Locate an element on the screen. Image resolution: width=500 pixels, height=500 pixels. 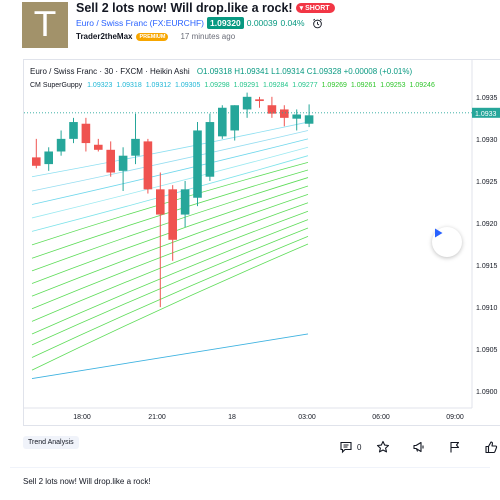
ema-line is located at coordinates (170, 356).